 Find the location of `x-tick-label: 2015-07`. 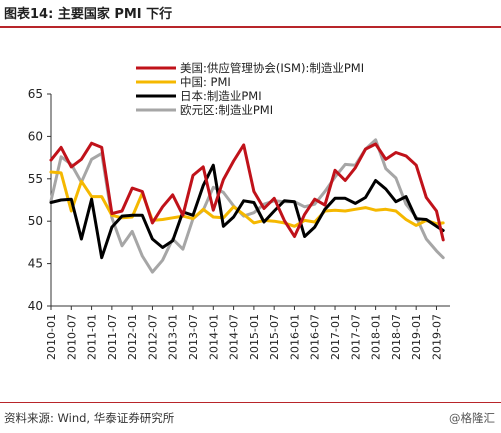

x-tick-label: 2015-07 is located at coordinates (274, 337).